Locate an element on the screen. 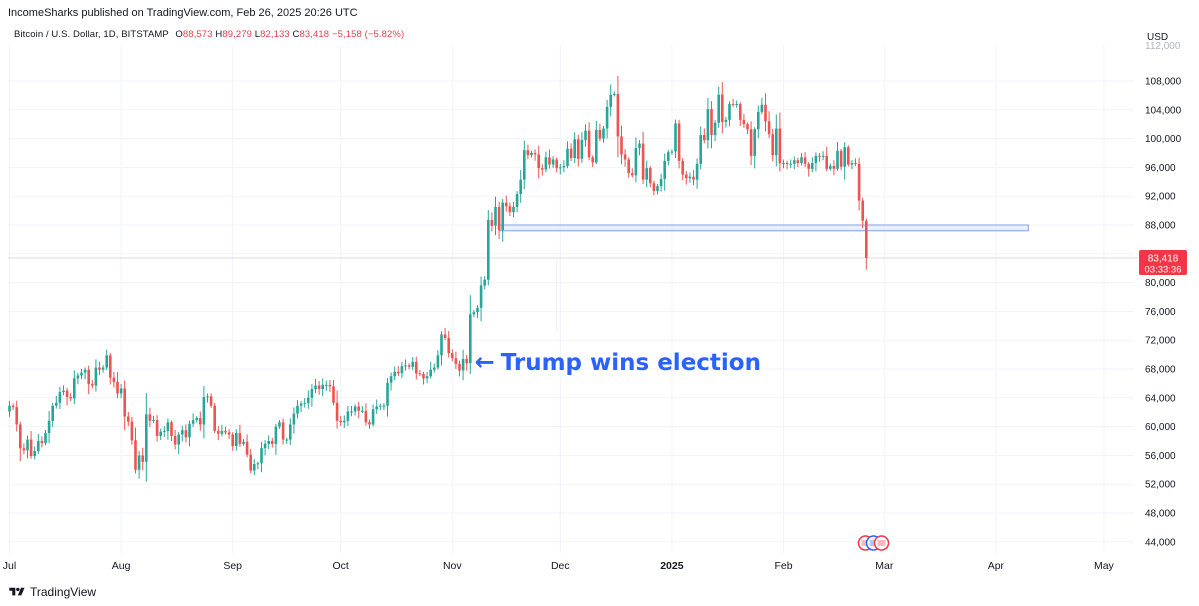 The image size is (1199, 606). symbol-name: Bitcoin / U.S. Dollar, 1D, BITSTAMP is located at coordinates (91, 34).